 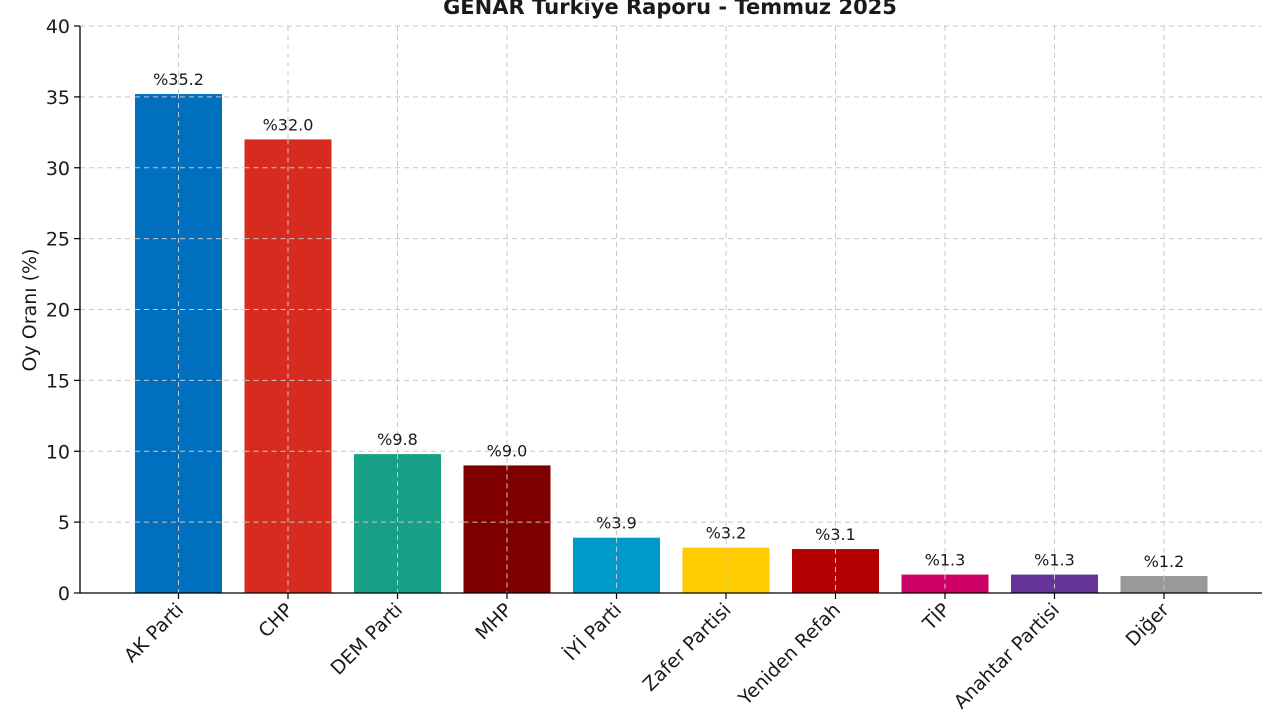 I want to click on data-label: %3.2, so click(x=726, y=533).